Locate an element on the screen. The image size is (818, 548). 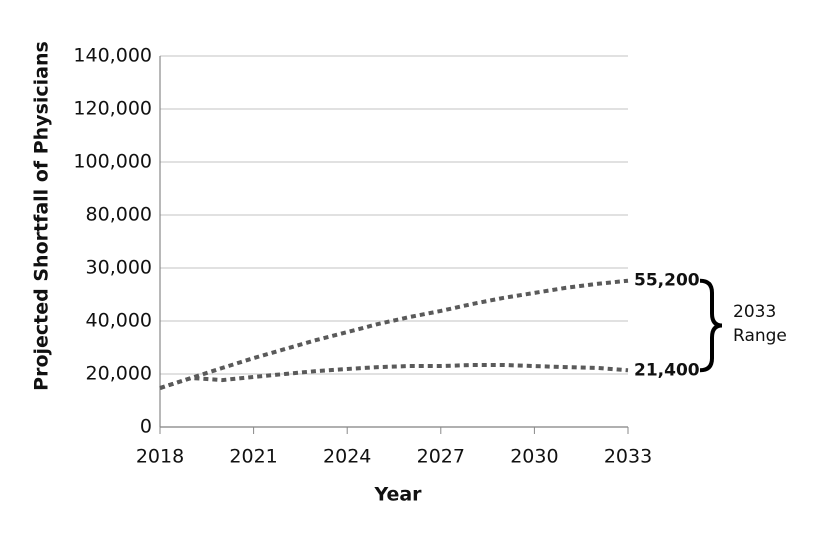
y-tick-label: 40,000 is located at coordinates (119, 321).